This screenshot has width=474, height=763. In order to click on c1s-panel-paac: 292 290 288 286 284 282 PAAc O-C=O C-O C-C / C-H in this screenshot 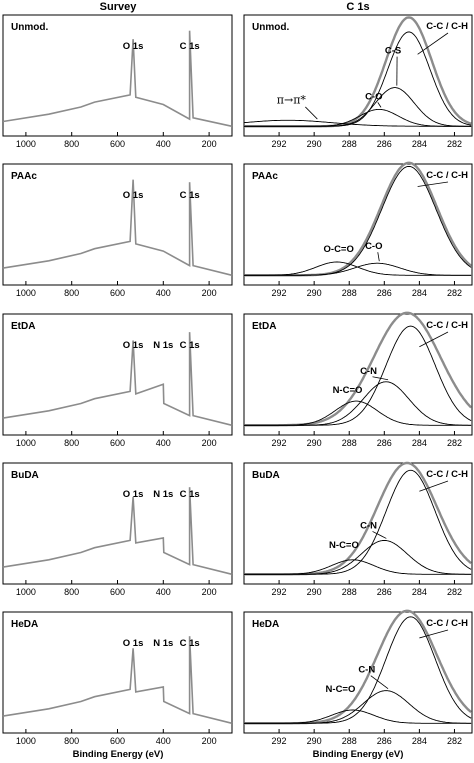, I will do `click(358, 229)`.